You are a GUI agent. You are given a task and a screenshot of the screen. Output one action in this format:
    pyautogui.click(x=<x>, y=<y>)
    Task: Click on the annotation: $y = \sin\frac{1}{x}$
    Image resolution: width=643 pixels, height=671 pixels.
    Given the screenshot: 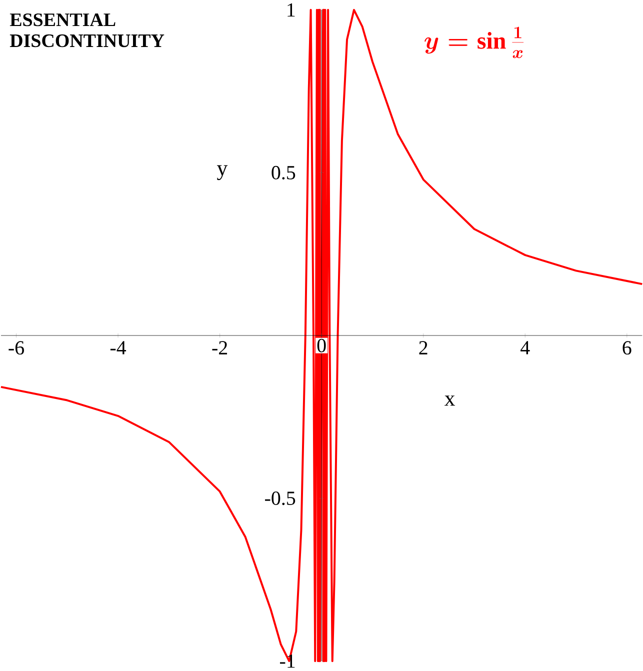 What is the action you would take?
    pyautogui.click(x=474, y=42)
    